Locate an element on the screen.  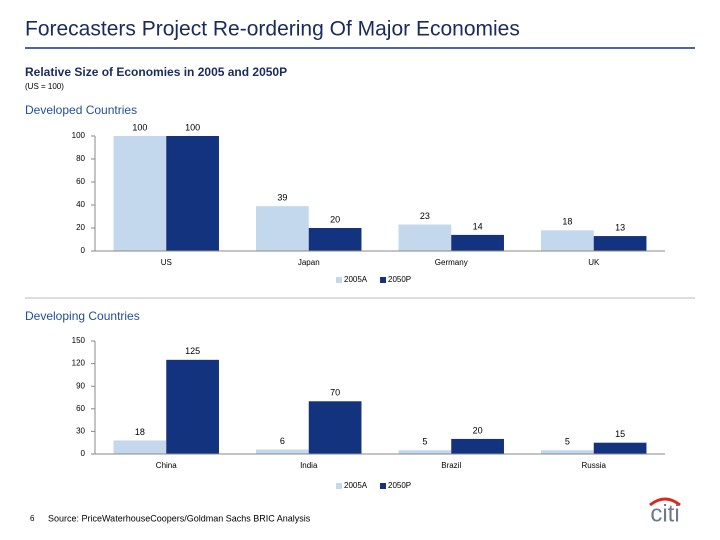
value-label: 39 is located at coordinates (282, 198).